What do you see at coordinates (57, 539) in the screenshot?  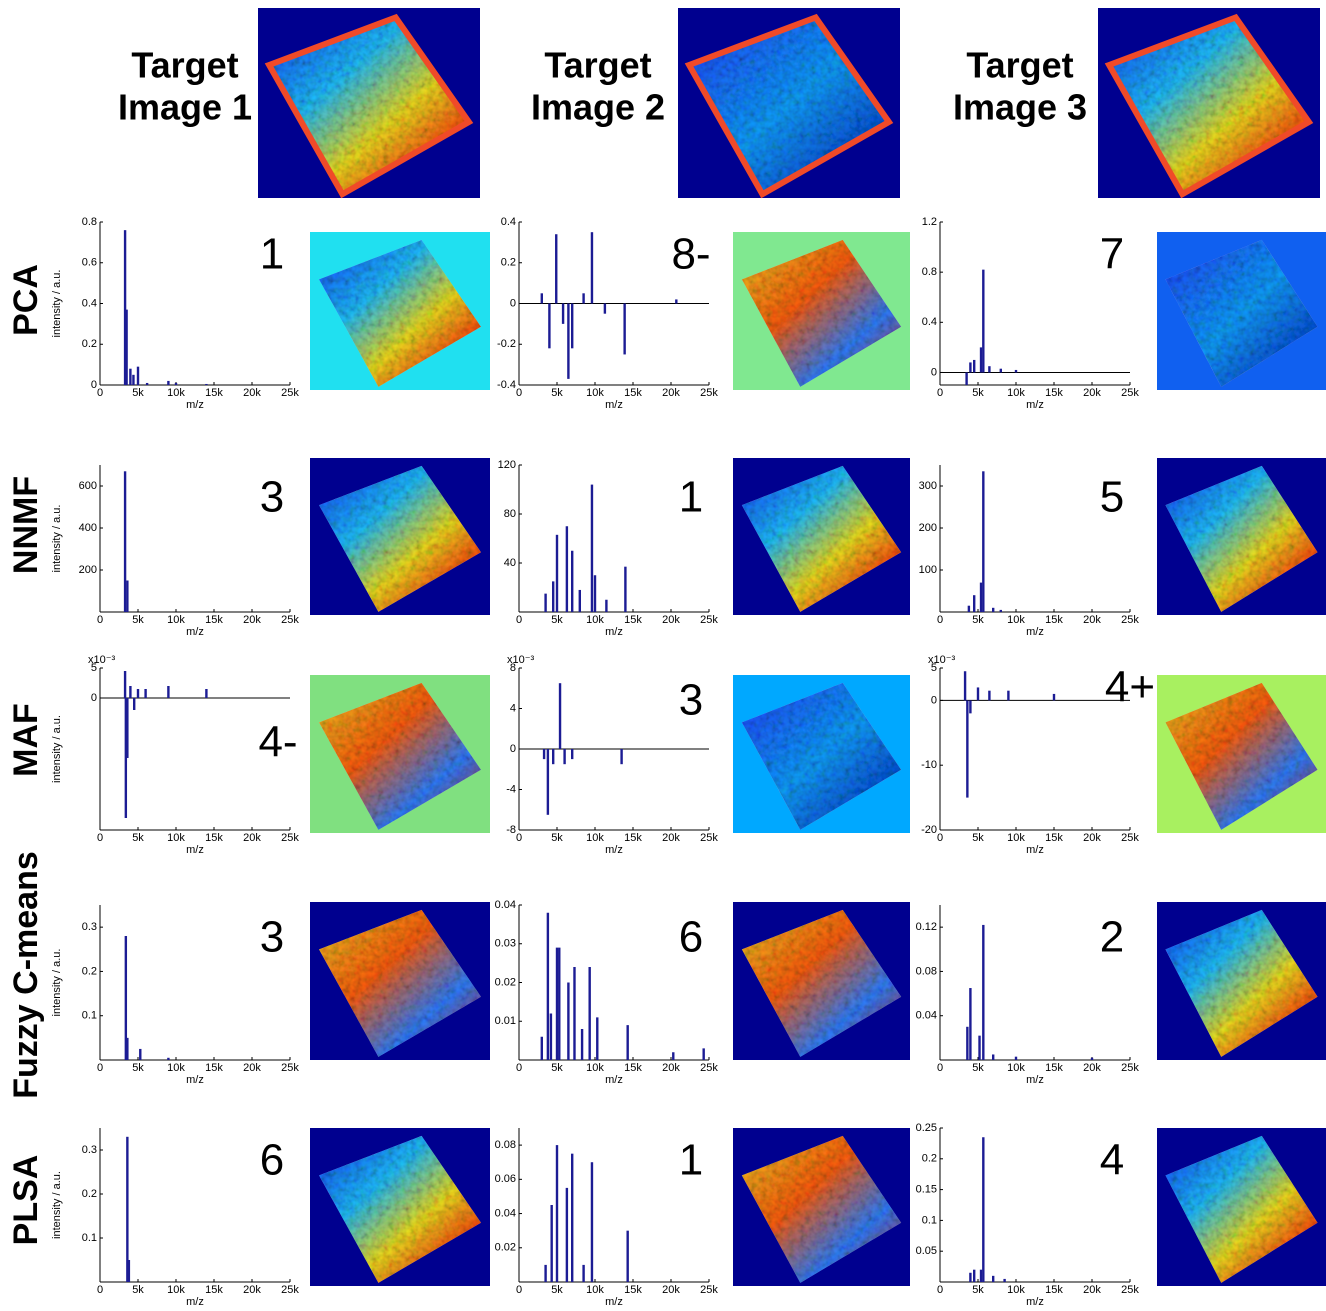 I see `y-axis-label: intensity / a.u.` at bounding box center [57, 539].